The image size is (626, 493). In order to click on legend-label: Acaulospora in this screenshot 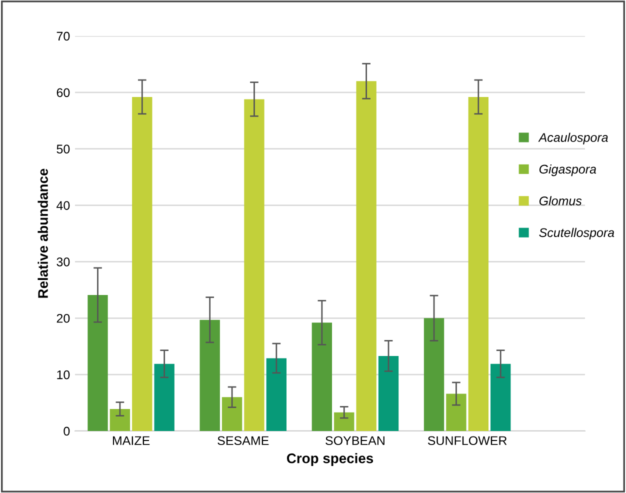, I will do `click(573, 138)`.